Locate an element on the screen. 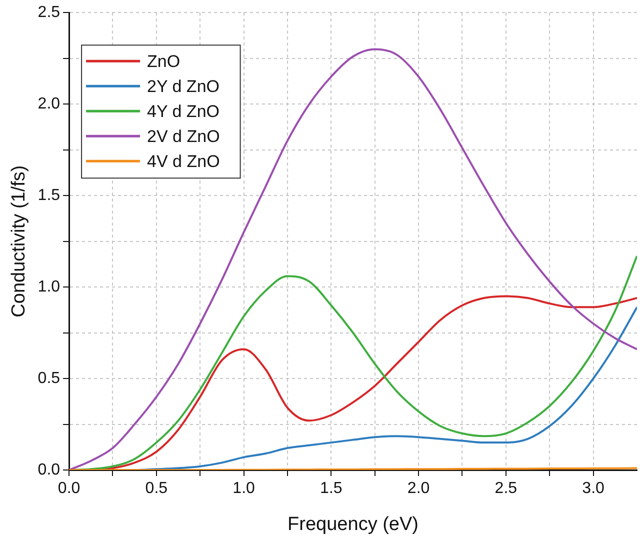 The image size is (643, 544). y-tick-label: 0.0 is located at coordinates (49, 469).